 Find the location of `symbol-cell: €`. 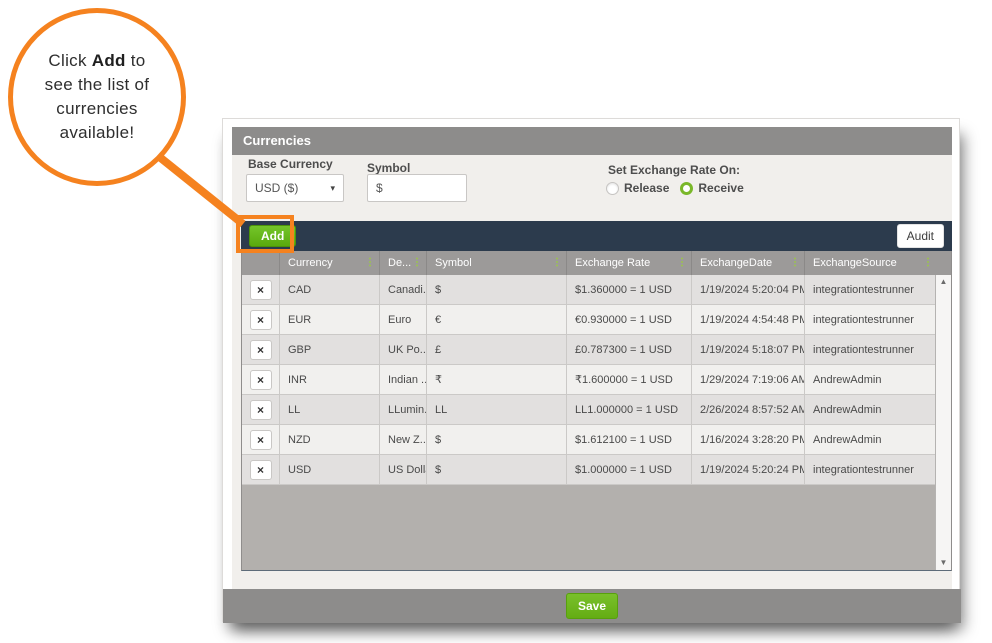

symbol-cell: € is located at coordinates (497, 320).